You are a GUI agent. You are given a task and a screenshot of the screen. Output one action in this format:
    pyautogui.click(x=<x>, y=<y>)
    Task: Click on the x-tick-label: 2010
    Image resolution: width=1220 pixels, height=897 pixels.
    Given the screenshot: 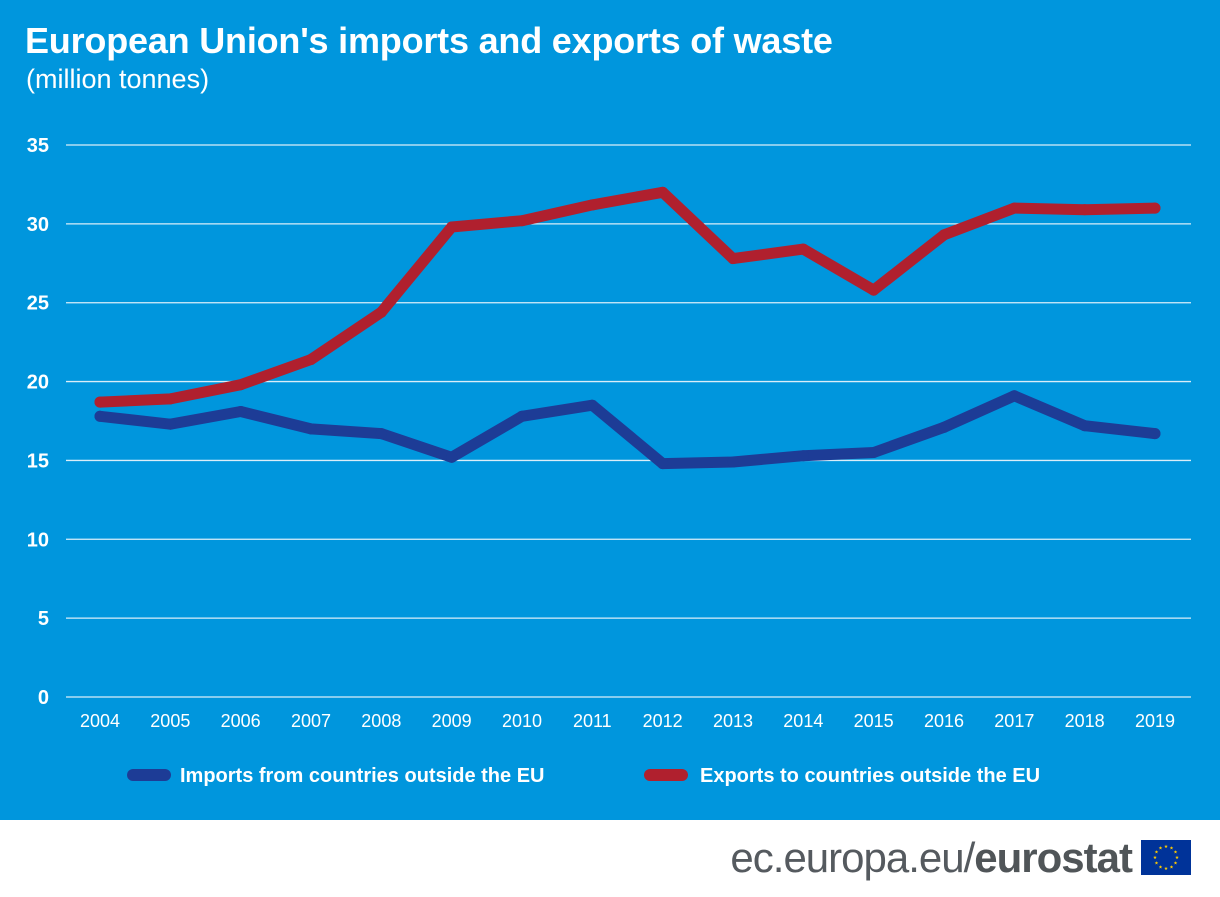 What is the action you would take?
    pyautogui.click(x=522, y=721)
    